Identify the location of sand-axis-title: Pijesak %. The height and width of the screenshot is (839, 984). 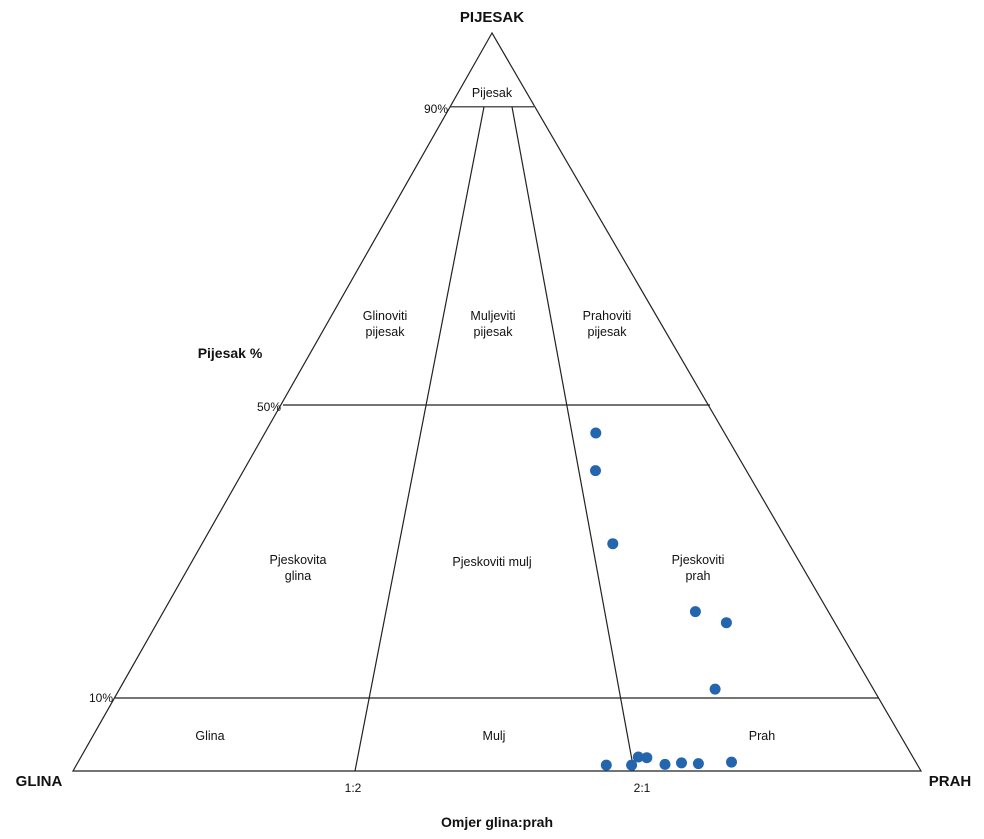
(230, 353).